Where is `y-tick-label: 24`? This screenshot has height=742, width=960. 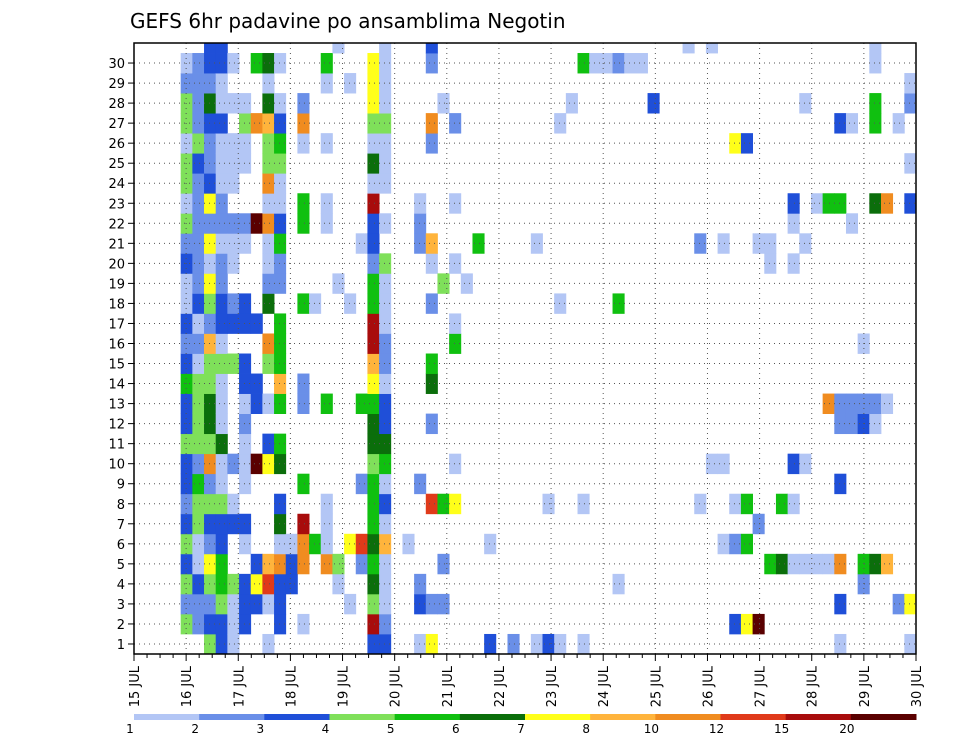 y-tick-label: 24 is located at coordinates (116, 184).